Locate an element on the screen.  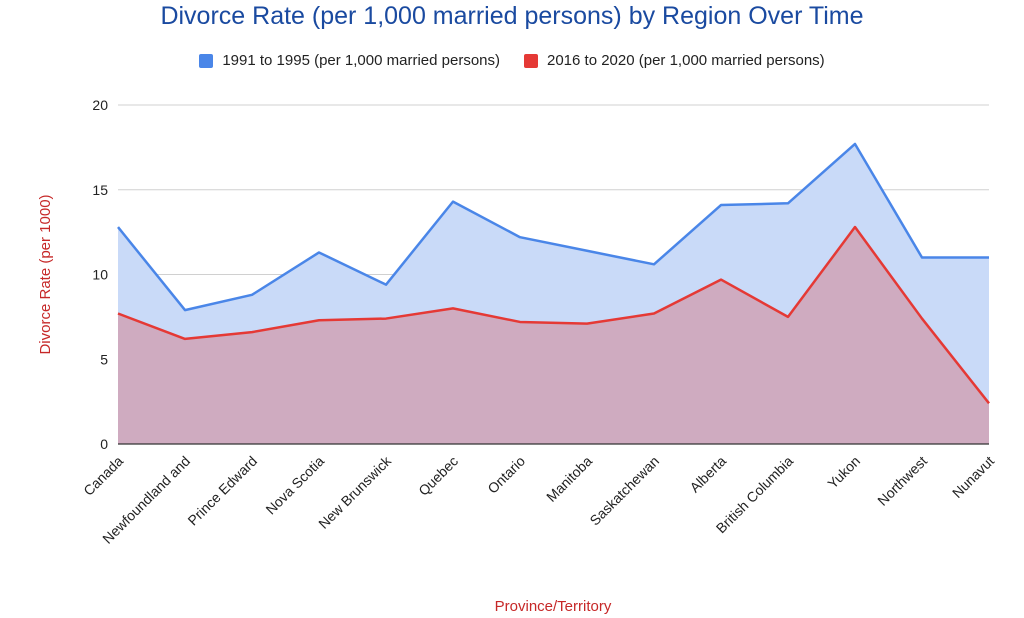
legend-item-series-2: 2016 to 2020 (per 1,000 married persons) is located at coordinates (674, 60).